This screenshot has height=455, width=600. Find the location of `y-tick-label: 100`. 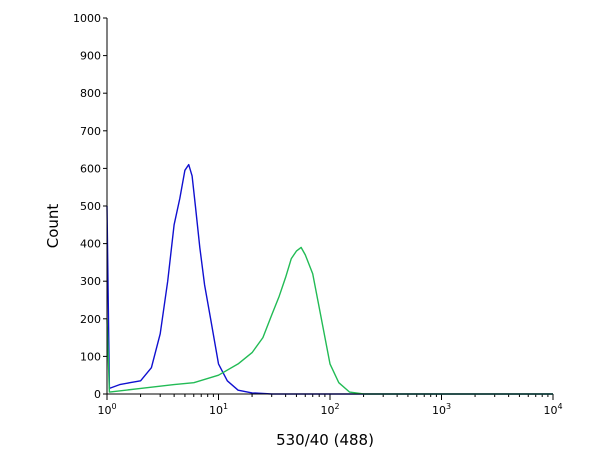

y-tick-label: 100 is located at coordinates (90, 356).